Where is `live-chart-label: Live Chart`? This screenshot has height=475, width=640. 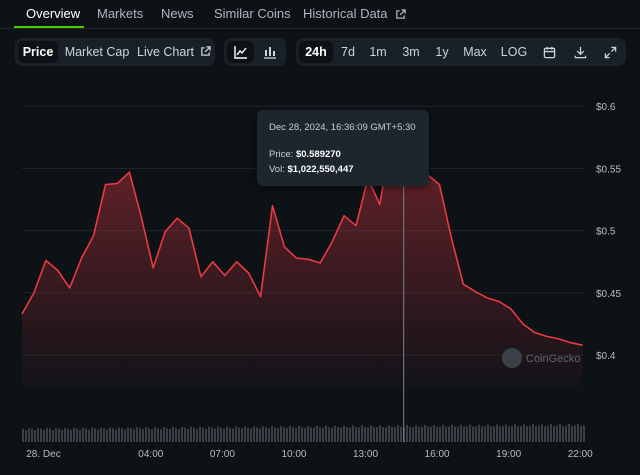
live-chart-label: Live Chart is located at coordinates (165, 52).